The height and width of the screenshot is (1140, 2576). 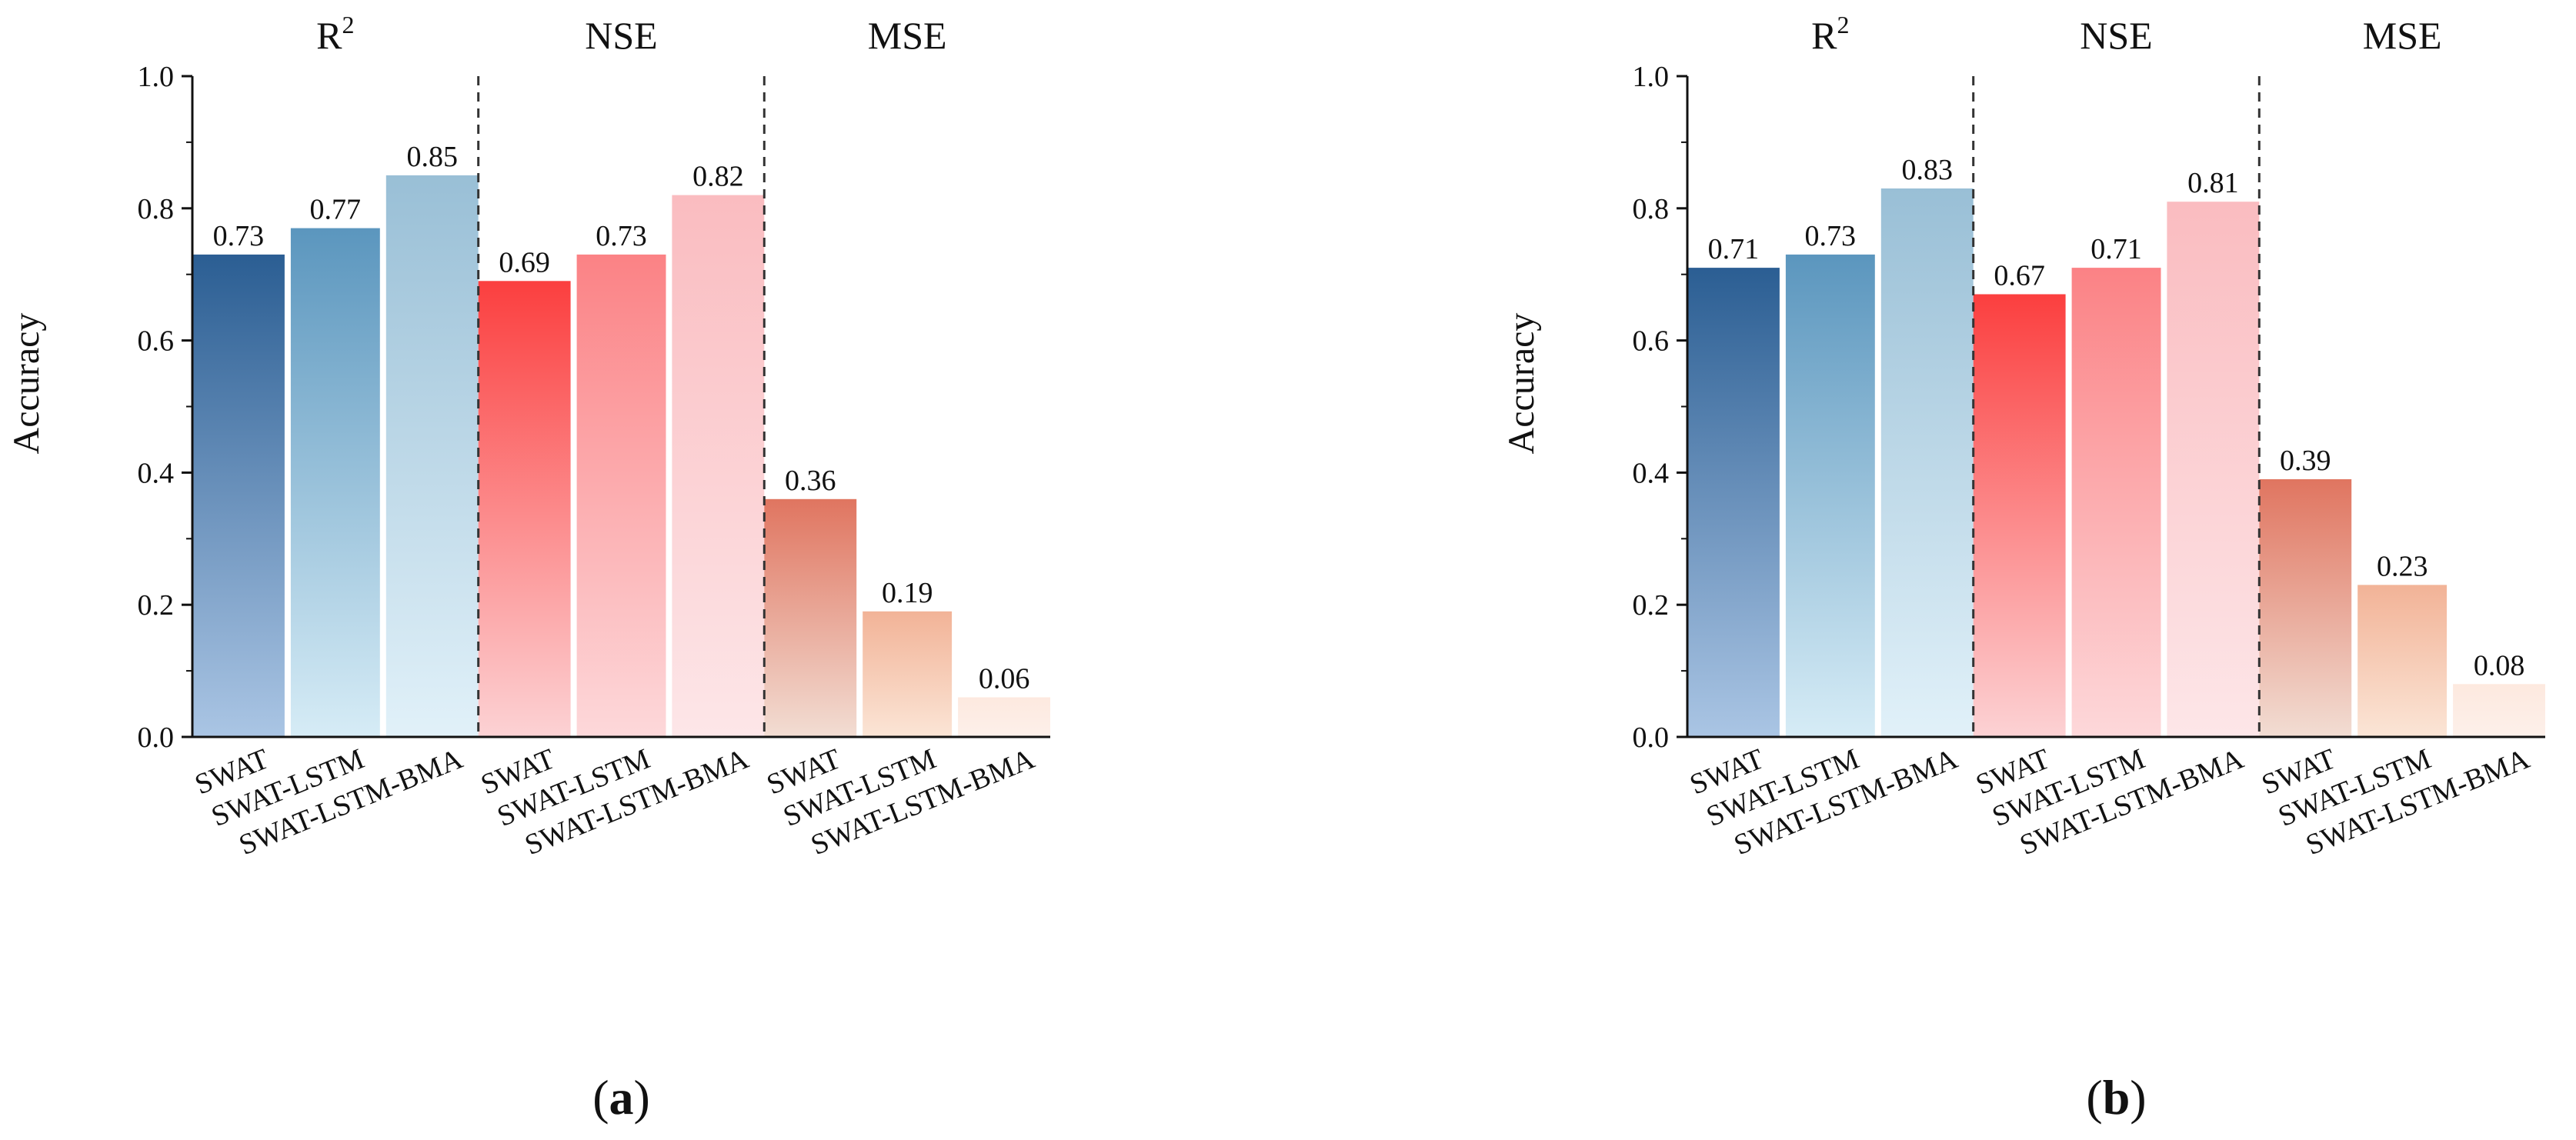 What do you see at coordinates (2499, 665) in the screenshot?
I see `bar-value-label: 0.08` at bounding box center [2499, 665].